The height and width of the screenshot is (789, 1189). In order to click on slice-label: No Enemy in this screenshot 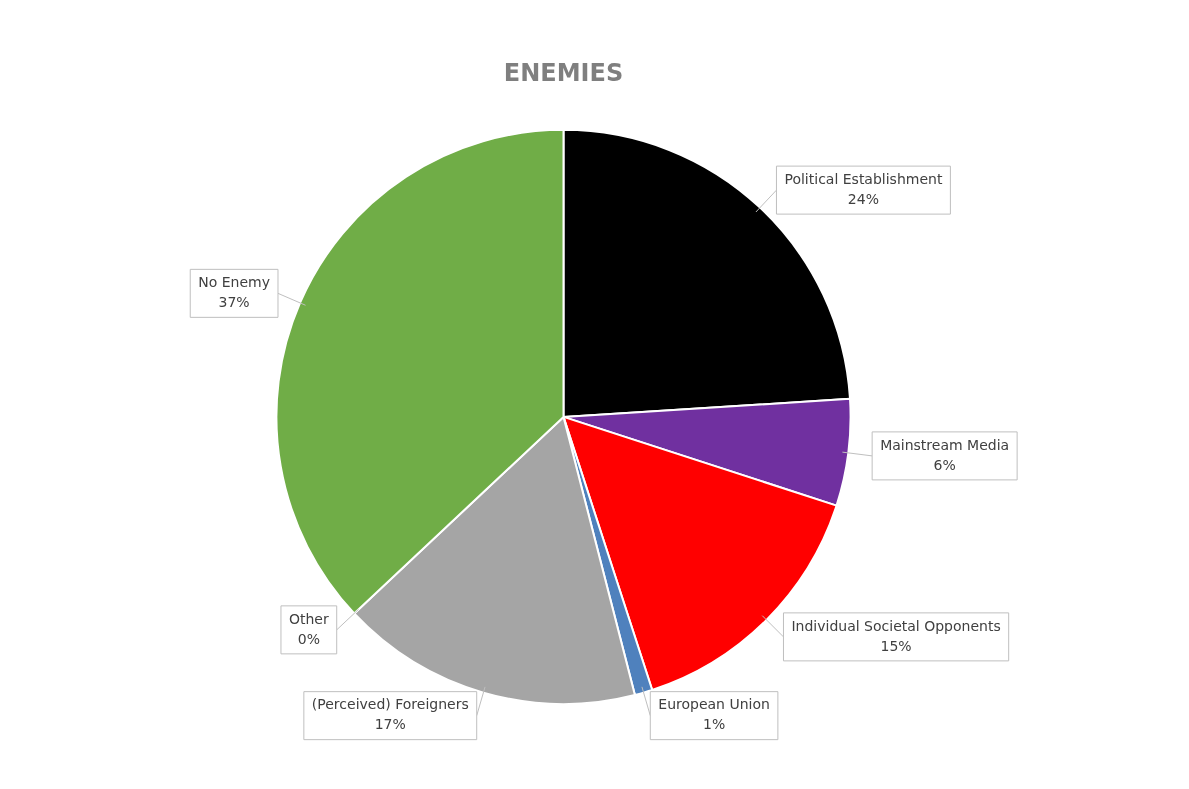, I will do `click(234, 281)`.